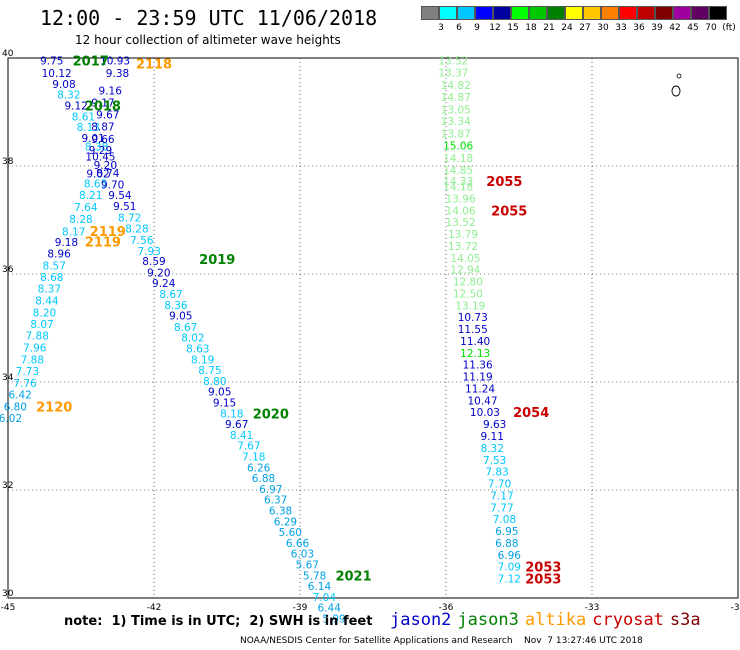  I want to click on swh-label-track3: 10.73, so click(473, 318).